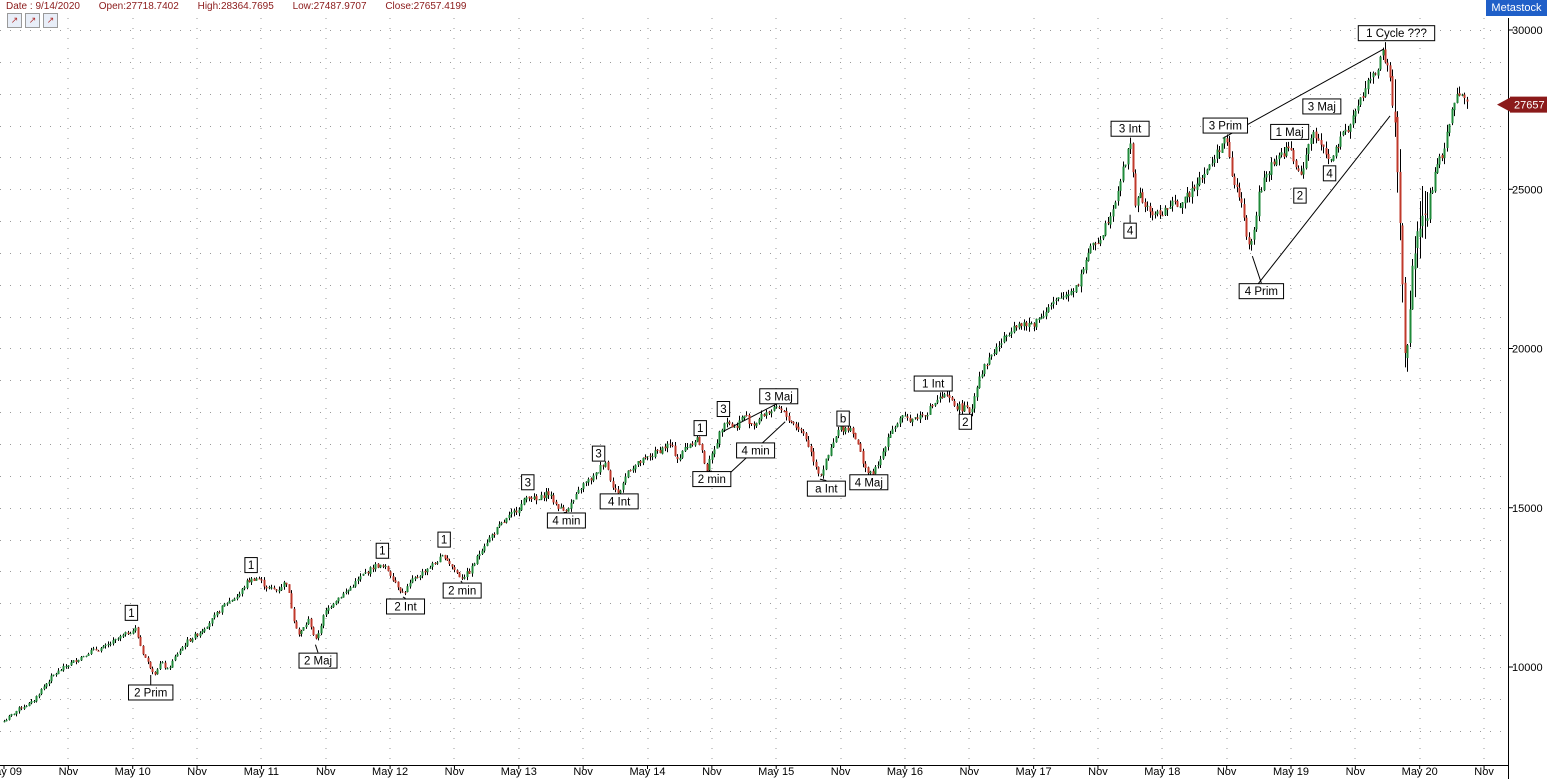 Image resolution: width=1547 pixels, height=779 pixels. What do you see at coordinates (1528, 104) in the screenshot?
I see `price-label-bg` at bounding box center [1528, 104].